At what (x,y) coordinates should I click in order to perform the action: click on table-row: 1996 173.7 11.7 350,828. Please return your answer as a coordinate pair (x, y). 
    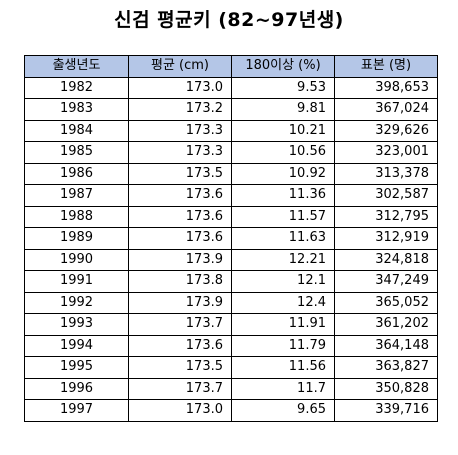
    Looking at the image, I should click on (231, 388).